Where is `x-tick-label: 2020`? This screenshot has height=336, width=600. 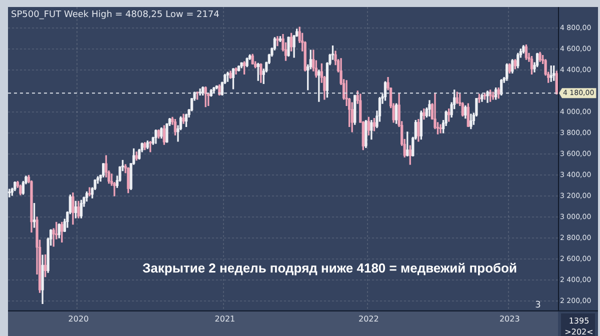 x-tick-label: 2020 is located at coordinates (78, 319).